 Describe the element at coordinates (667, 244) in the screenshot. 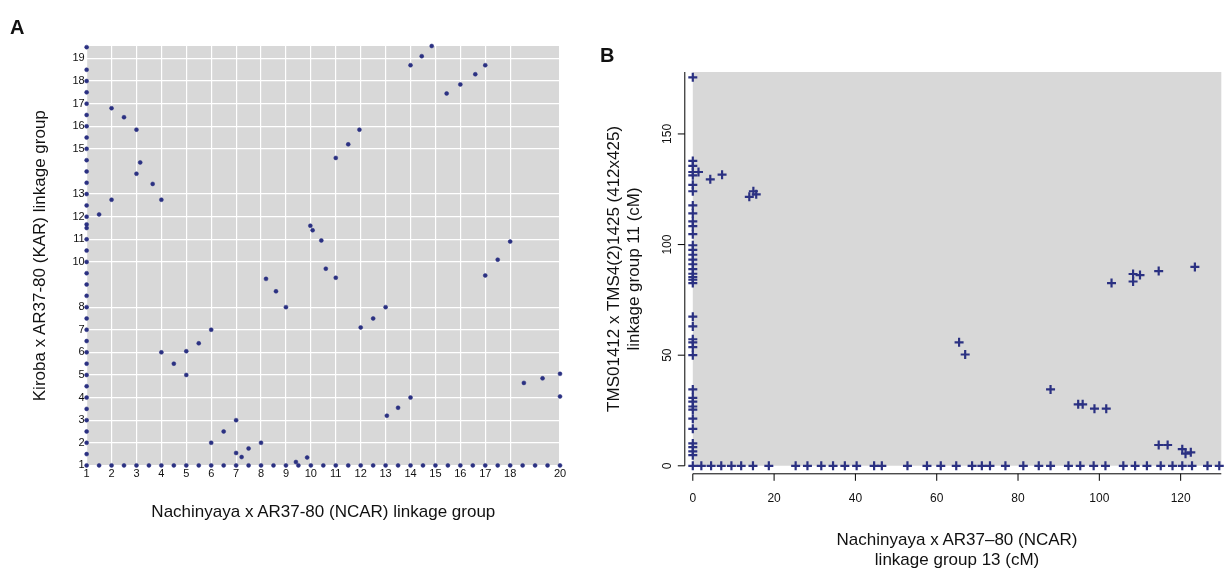

I see `y-tick-label: 100` at that location.